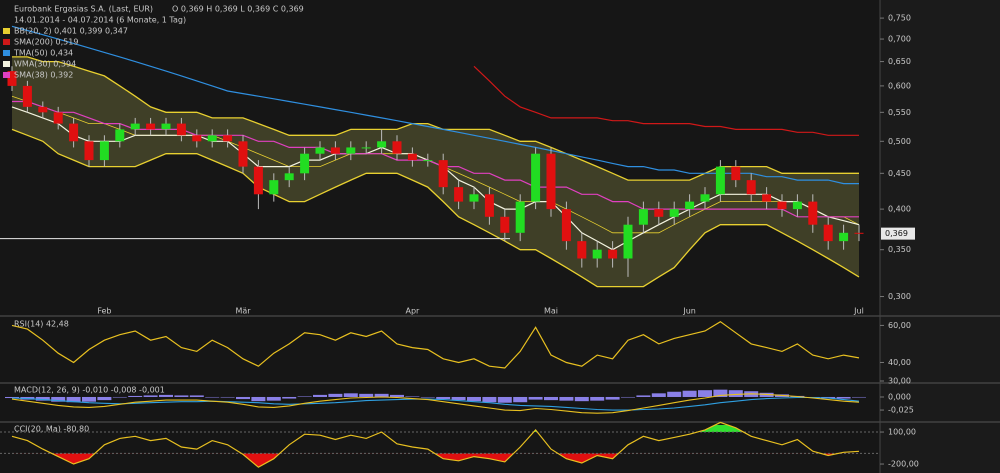 The height and width of the screenshot is (473, 1000). I want to click on panel-title: CCI(20, Ma) -80,80, so click(51, 429).